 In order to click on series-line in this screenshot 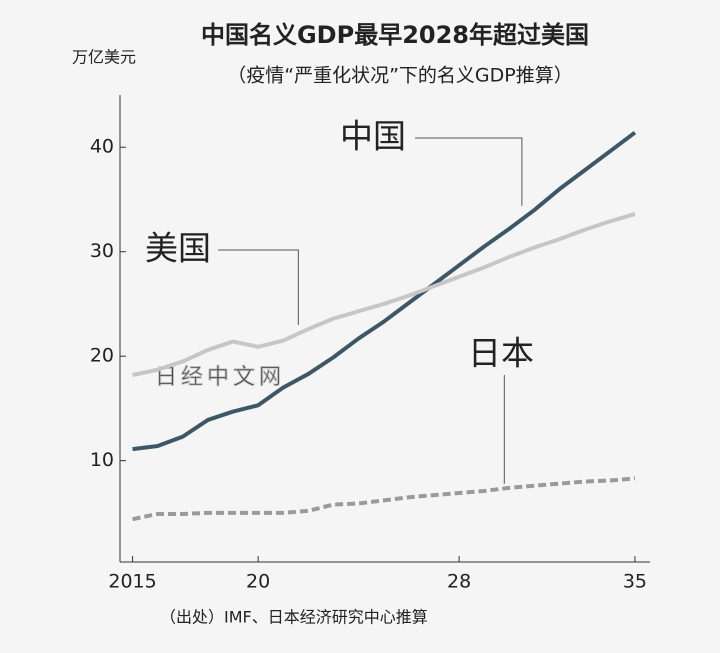, I will do `click(384, 499)`.